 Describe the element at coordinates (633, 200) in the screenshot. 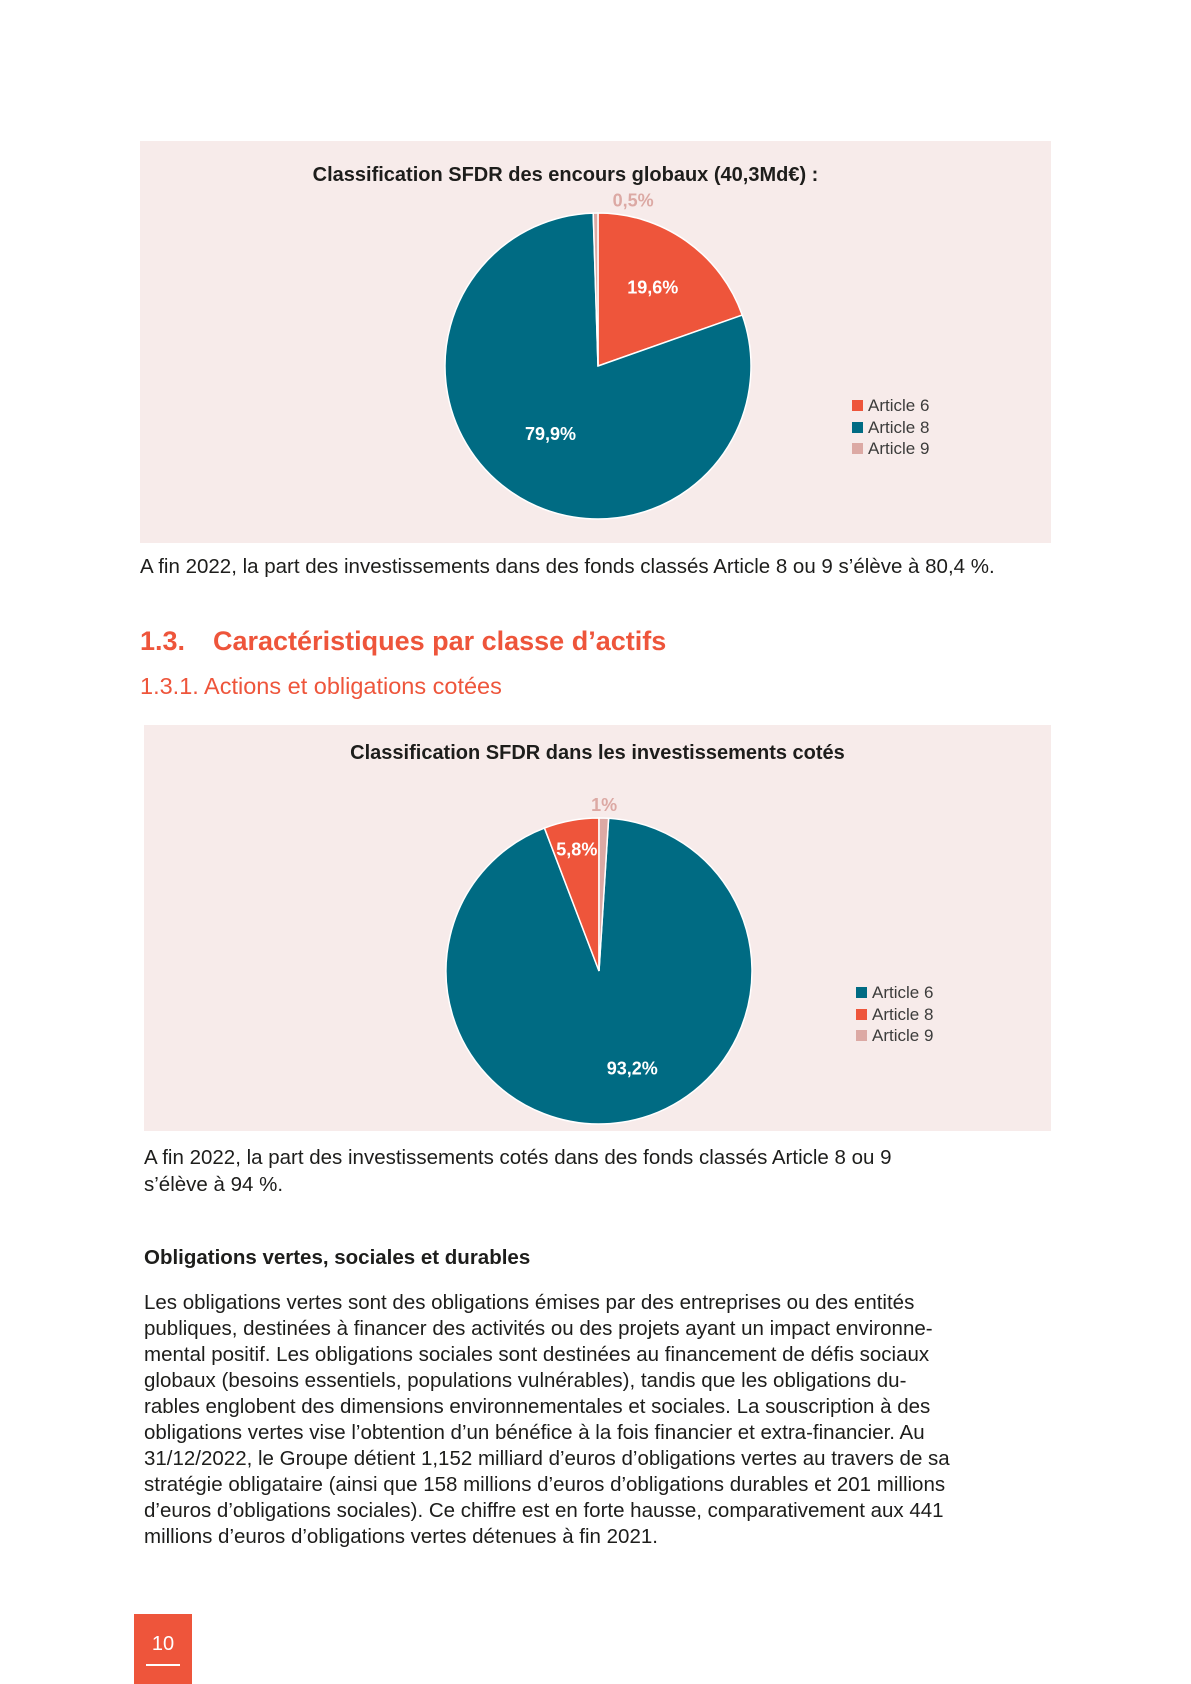

I see `data-label: 0,5%` at that location.